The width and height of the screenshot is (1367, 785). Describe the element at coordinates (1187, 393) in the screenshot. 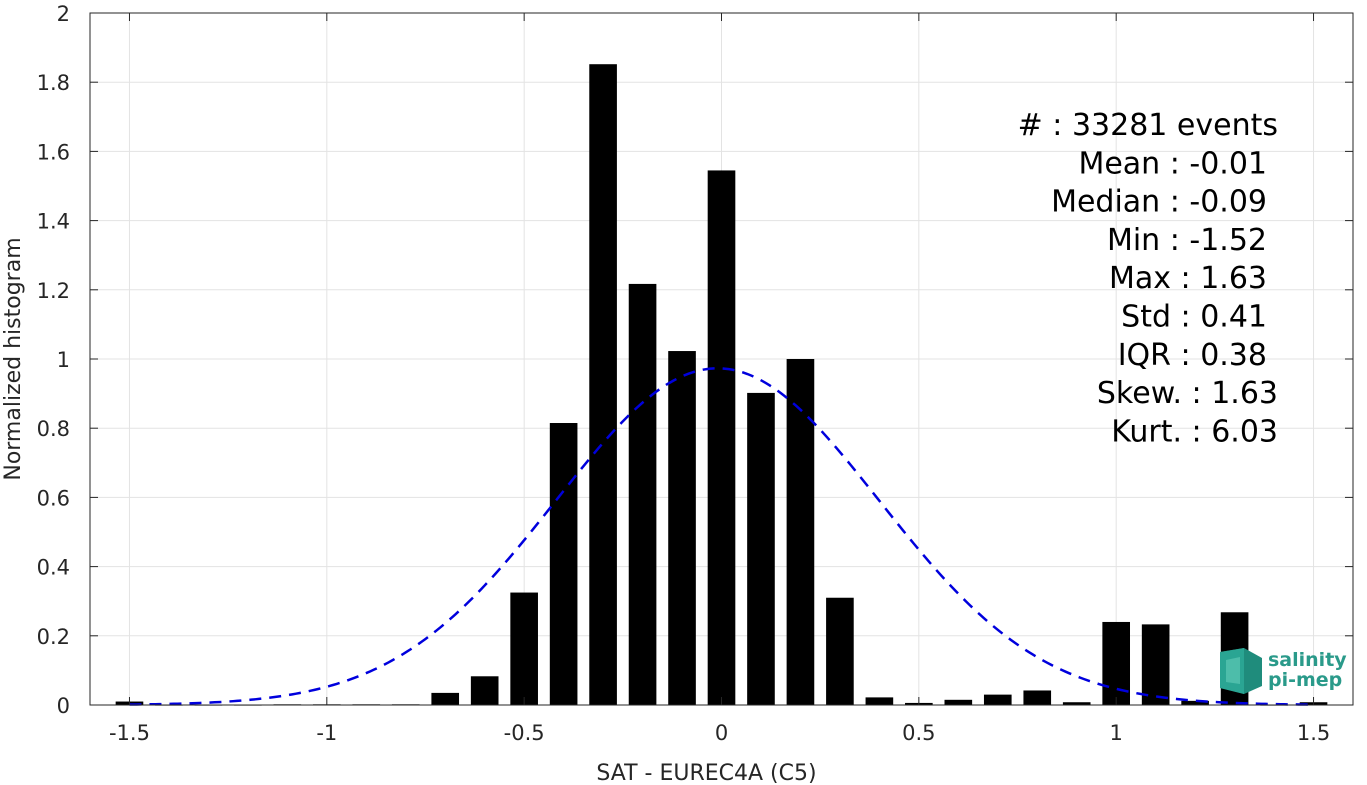

I see `stat-line: Skew. : 1.63` at that location.